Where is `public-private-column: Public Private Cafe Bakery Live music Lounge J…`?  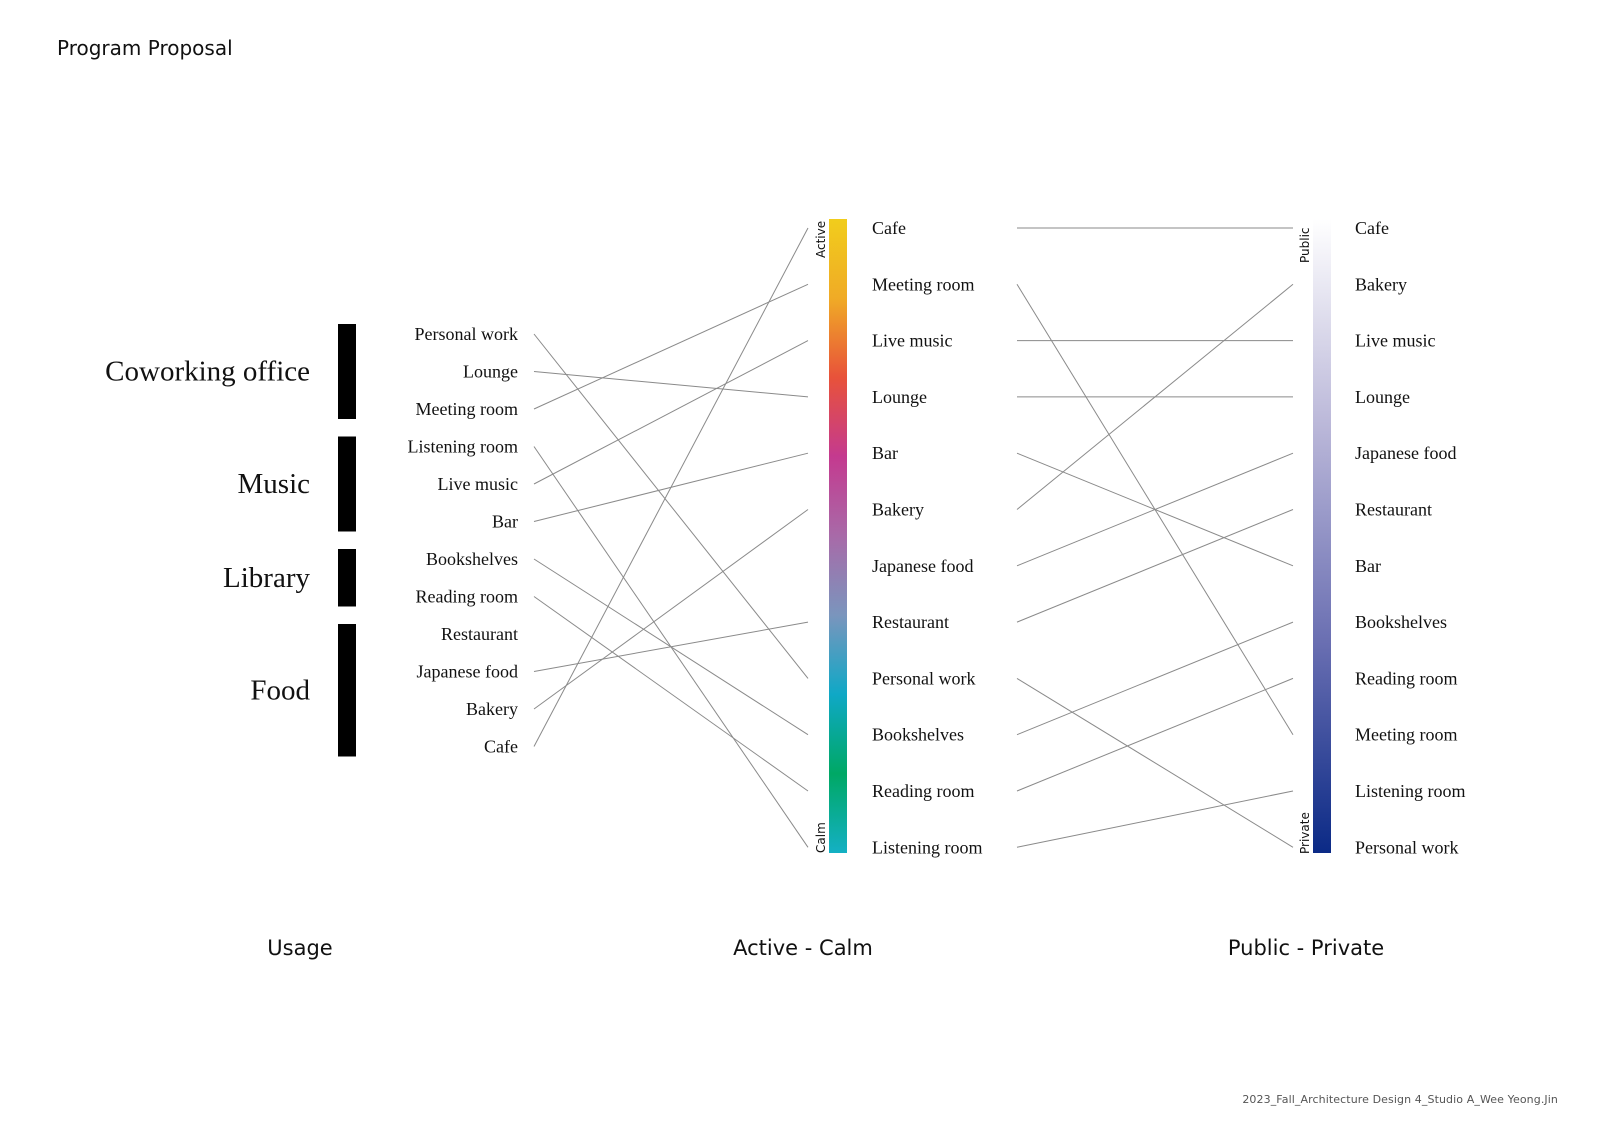 public-private-column: Public Private Cafe Bakery Live music Lounge J… is located at coordinates (1382, 537).